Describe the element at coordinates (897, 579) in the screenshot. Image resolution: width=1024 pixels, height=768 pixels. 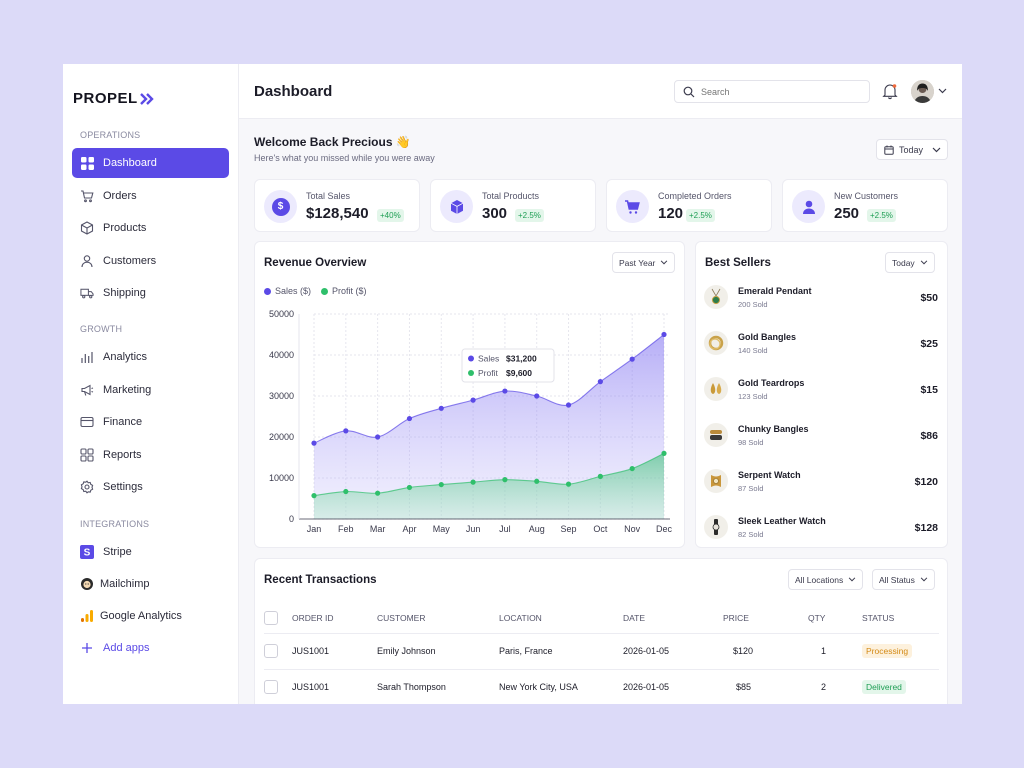
I see `status-filter-label: All Status` at that location.